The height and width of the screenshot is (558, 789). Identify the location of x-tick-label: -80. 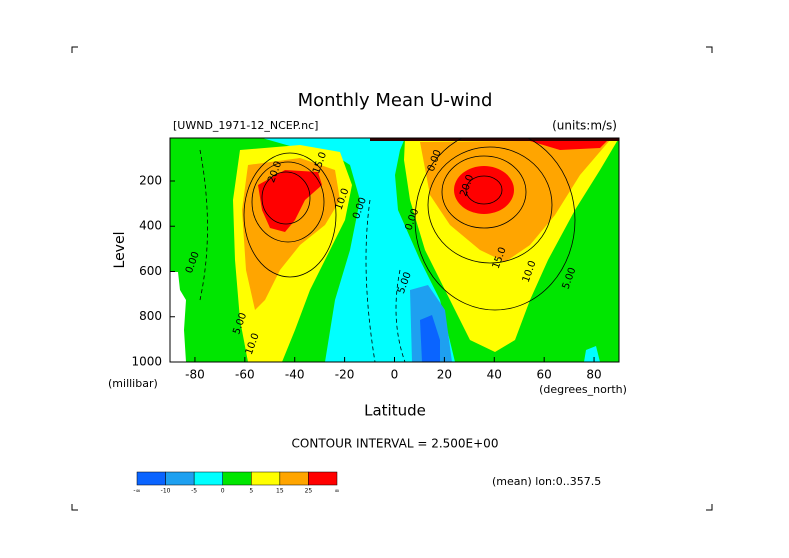
(195, 375).